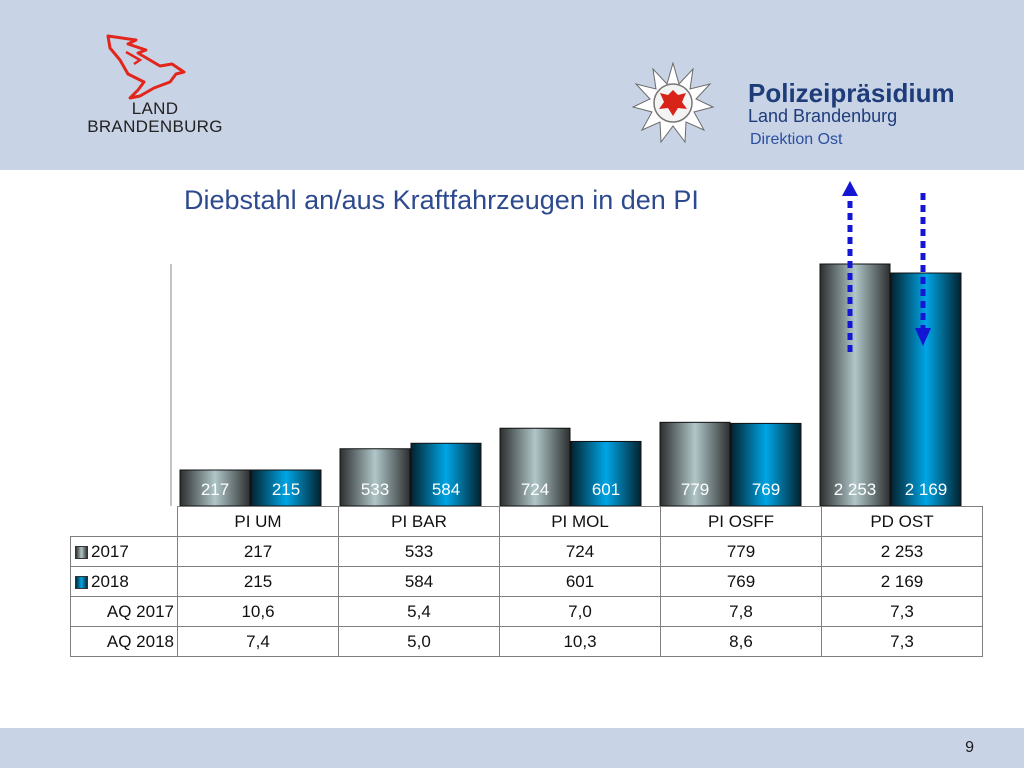  Describe the element at coordinates (741, 551) in the screenshot. I see `table-cell: 779` at that location.